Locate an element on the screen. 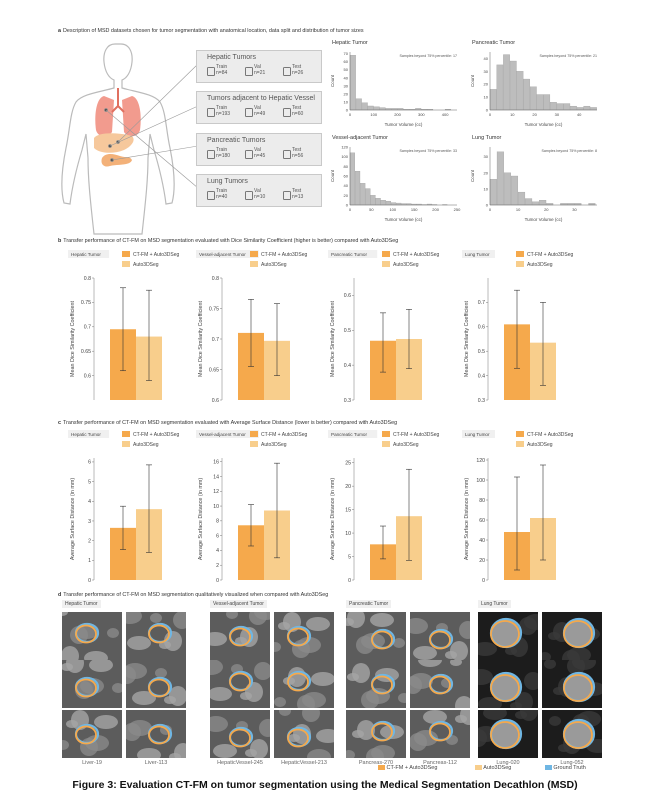 The image size is (650, 800). legend-gt-label: Ground Truth is located at coordinates (569, 768).